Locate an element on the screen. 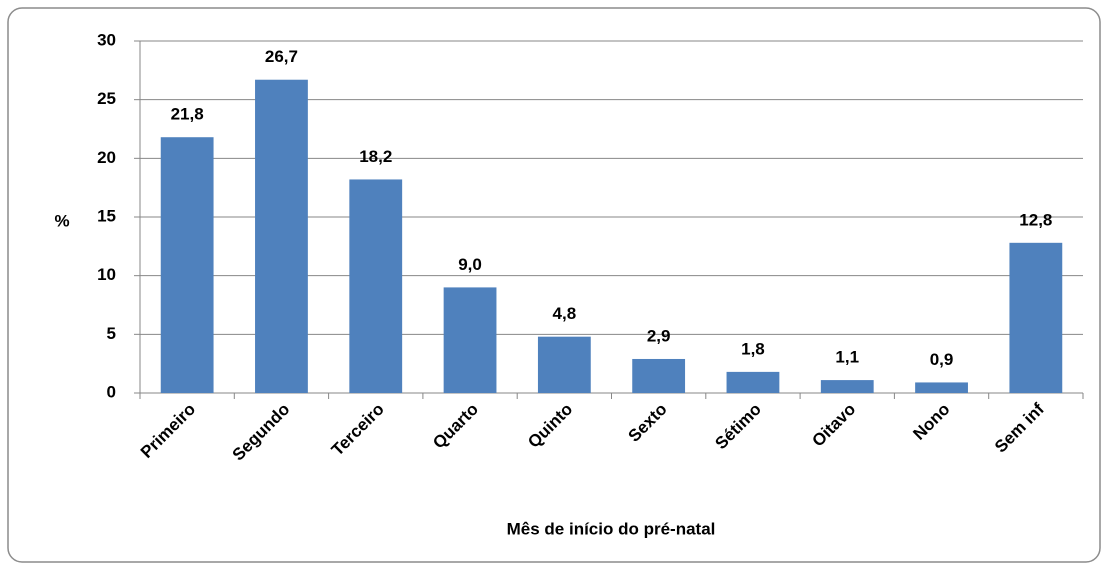 This screenshot has width=1108, height=570. value-label: 12,8 is located at coordinates (1035, 219).